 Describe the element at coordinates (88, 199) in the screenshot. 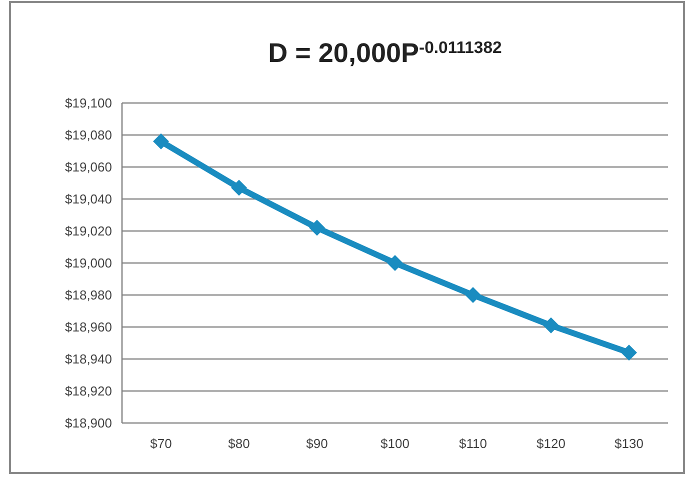

I see `y-tick-label: $19,040` at that location.